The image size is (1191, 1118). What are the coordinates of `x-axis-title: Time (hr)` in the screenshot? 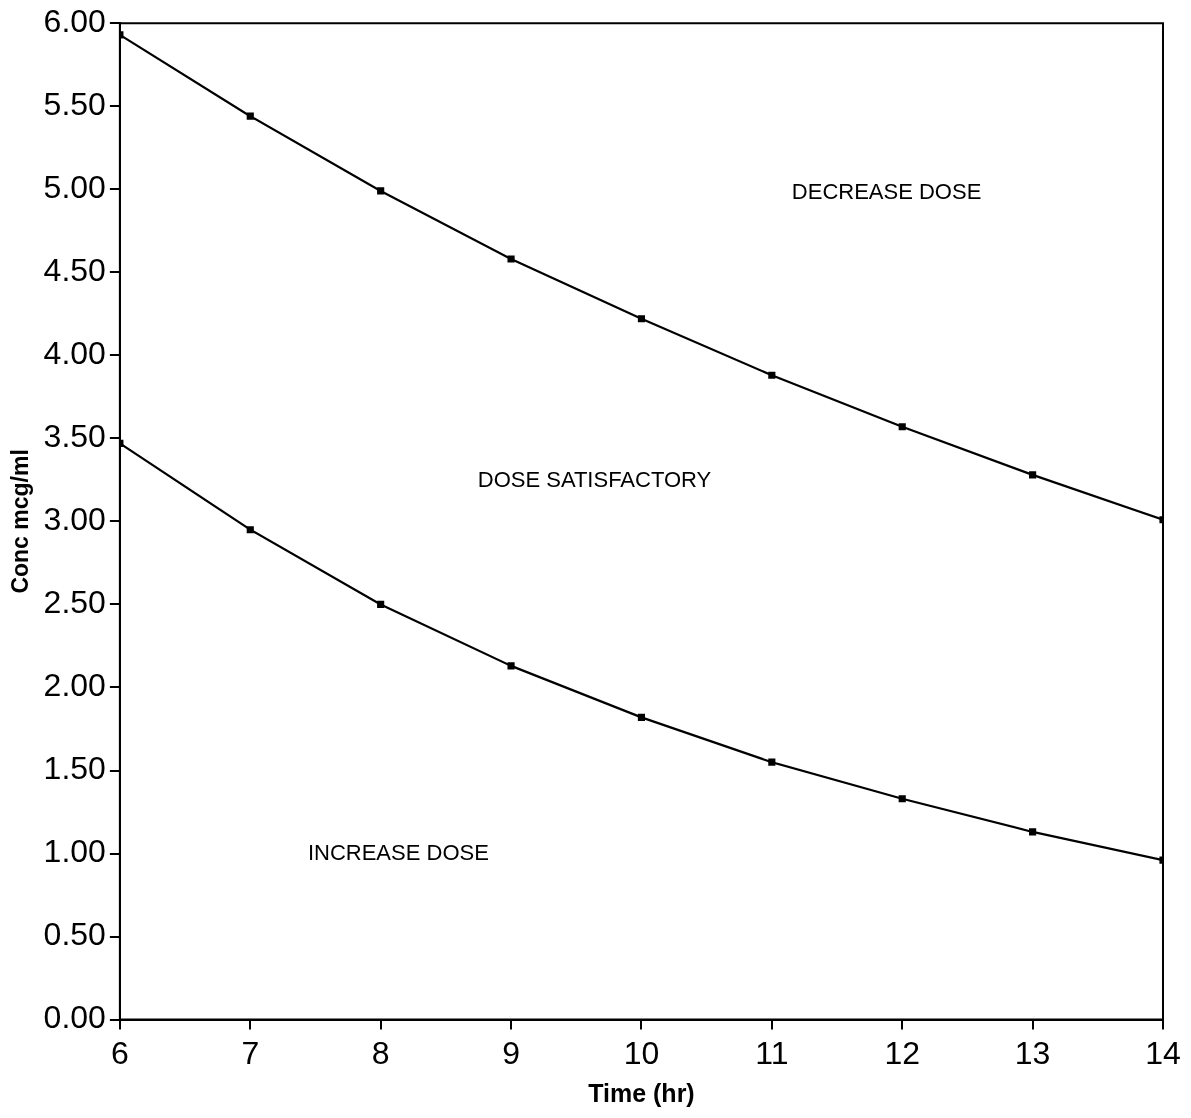 It's located at (641, 1092).